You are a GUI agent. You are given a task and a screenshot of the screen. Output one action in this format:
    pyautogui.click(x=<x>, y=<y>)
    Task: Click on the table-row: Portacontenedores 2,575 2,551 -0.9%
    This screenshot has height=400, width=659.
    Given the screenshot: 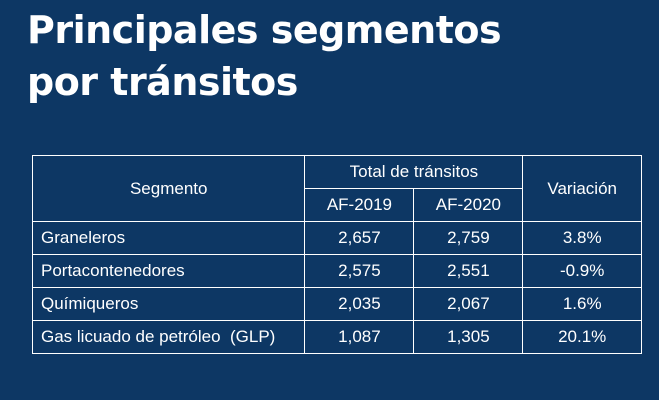 What is the action you would take?
    pyautogui.click(x=336, y=271)
    